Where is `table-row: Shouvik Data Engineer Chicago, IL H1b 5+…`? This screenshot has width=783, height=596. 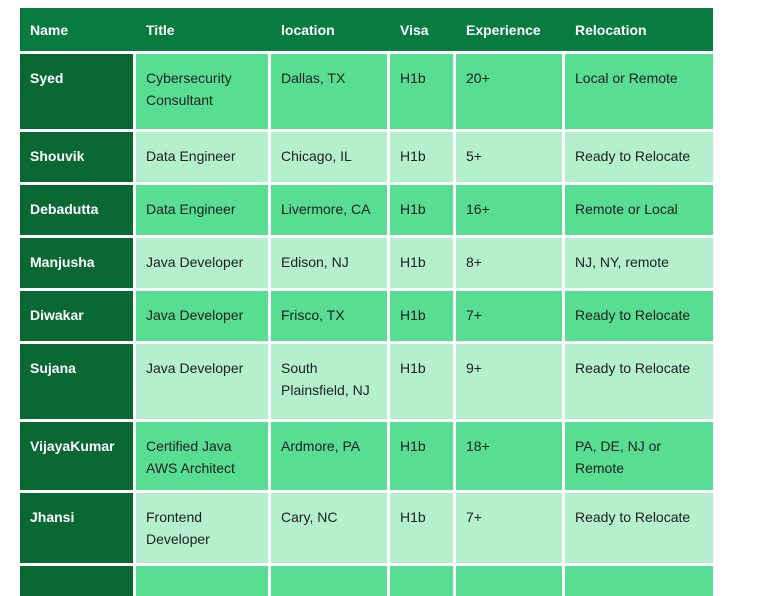 table-row: Shouvik Data Engineer Chicago, IL H1b 5+… is located at coordinates (366, 157).